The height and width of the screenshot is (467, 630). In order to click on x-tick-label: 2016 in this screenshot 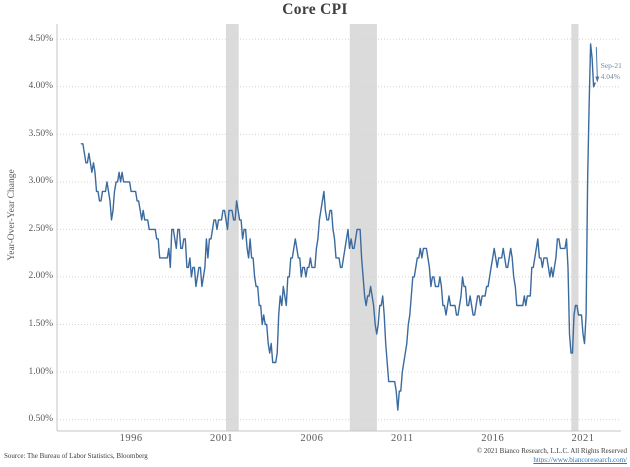, I will do `click(493, 438)`.